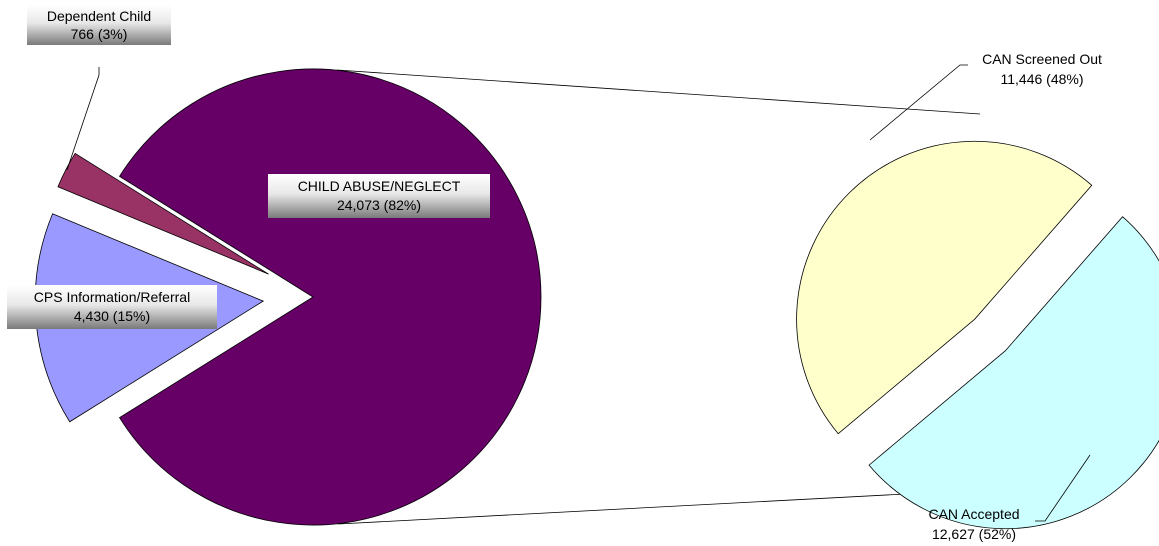 The height and width of the screenshot is (546, 1159). What do you see at coordinates (658, 92) in the screenshot?
I see `connector-line-top` at bounding box center [658, 92].